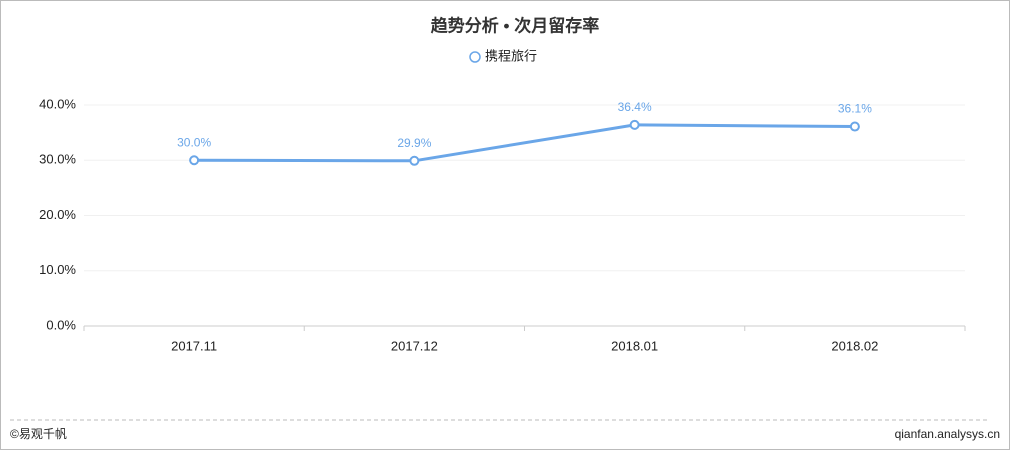  Describe the element at coordinates (947, 434) in the screenshot. I see `footer-right: qianfan.analysys.cn` at that location.